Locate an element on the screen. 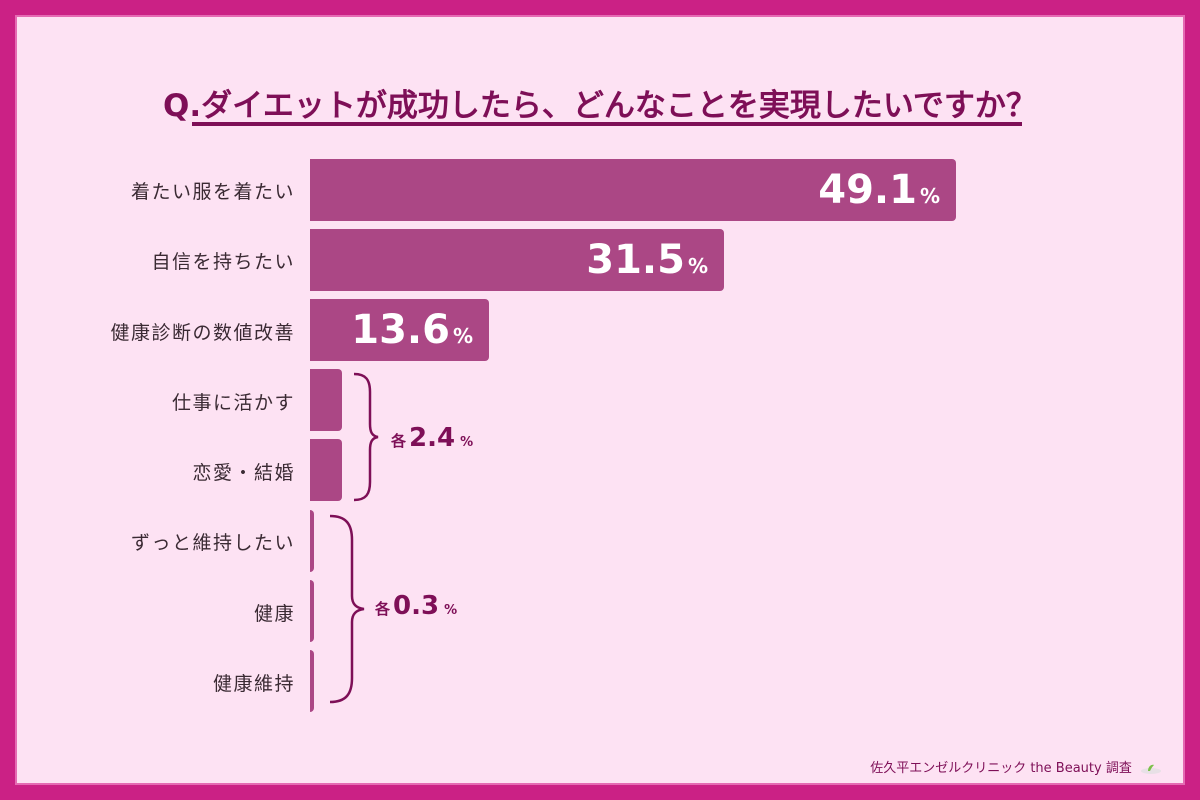 The width and height of the screenshot is (1200, 800). row-label: 健康診断の数値改善 is located at coordinates (202, 333).